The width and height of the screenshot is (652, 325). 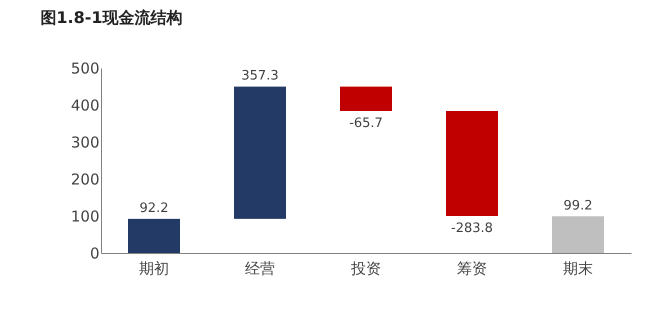 What do you see at coordinates (85, 179) in the screenshot?
I see `y-tick-label: 200` at bounding box center [85, 179].